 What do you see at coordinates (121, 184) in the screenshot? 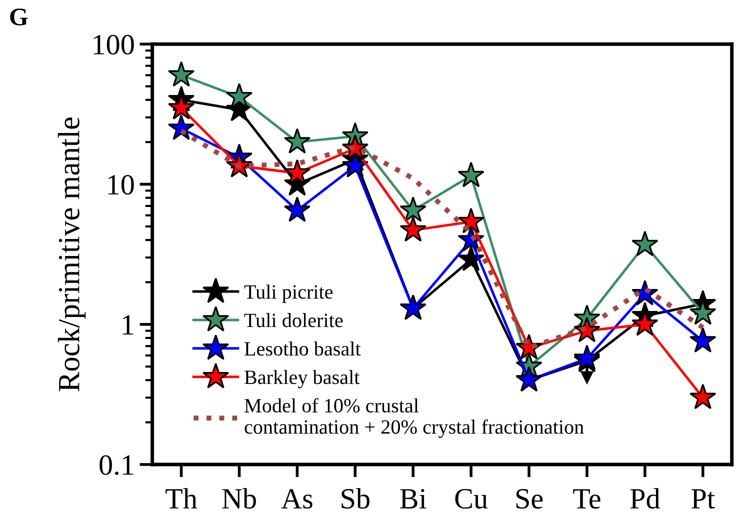
I see `y-tick-label: 10` at bounding box center [121, 184].